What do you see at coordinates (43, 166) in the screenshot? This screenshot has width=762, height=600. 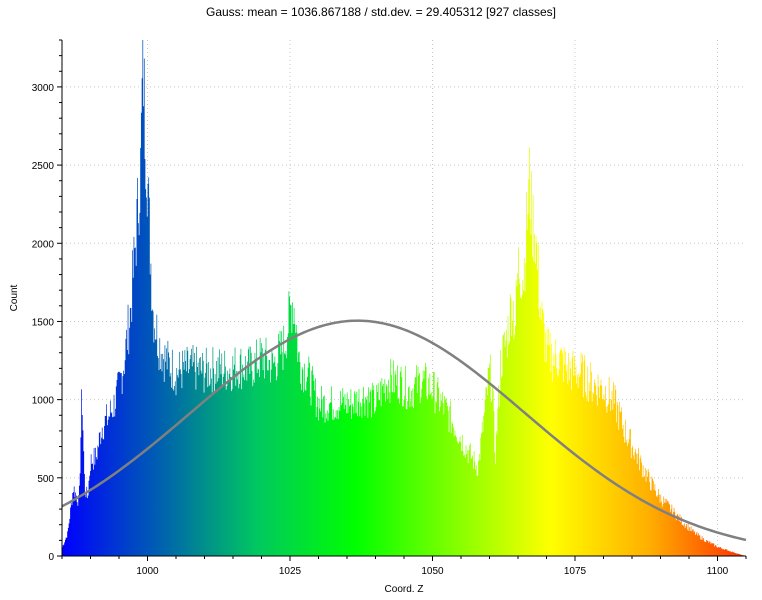 I see `y-tick-label: 2500` at bounding box center [43, 166].